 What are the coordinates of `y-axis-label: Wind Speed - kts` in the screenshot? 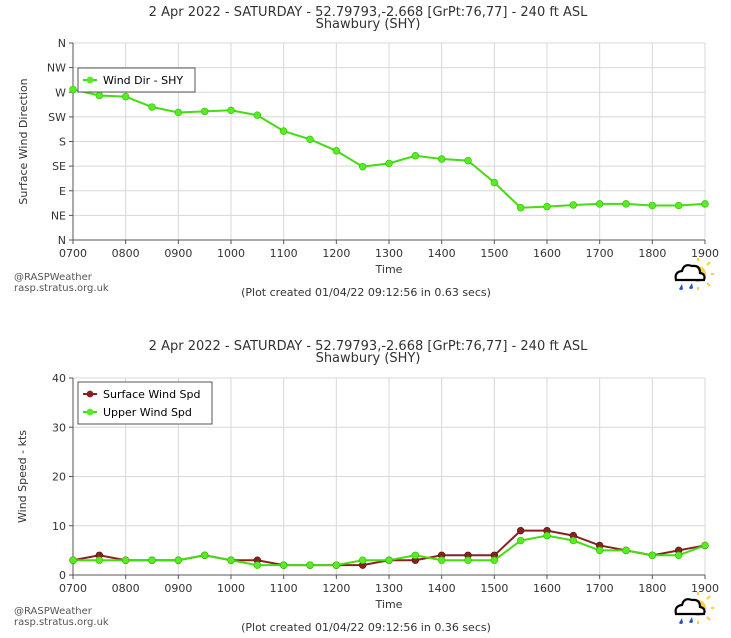 It's located at (22, 476).